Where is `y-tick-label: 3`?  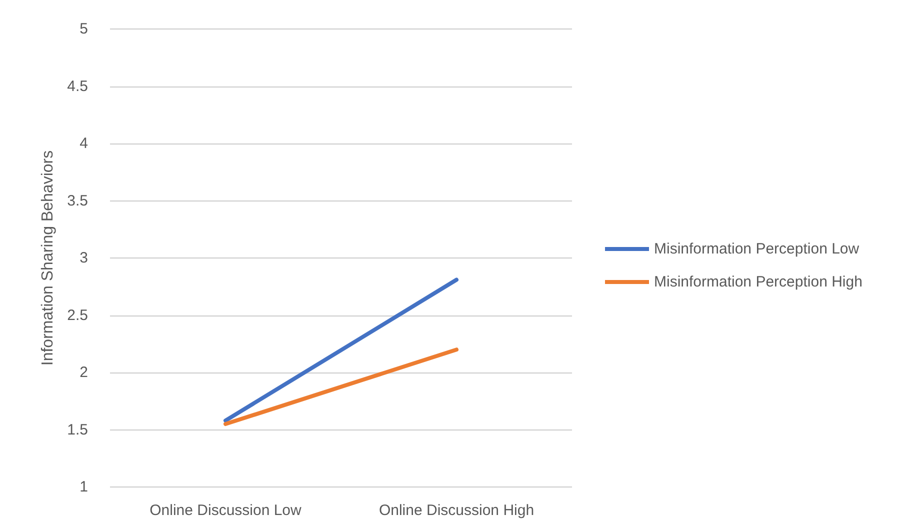 y-tick-label: 3 is located at coordinates (84, 258).